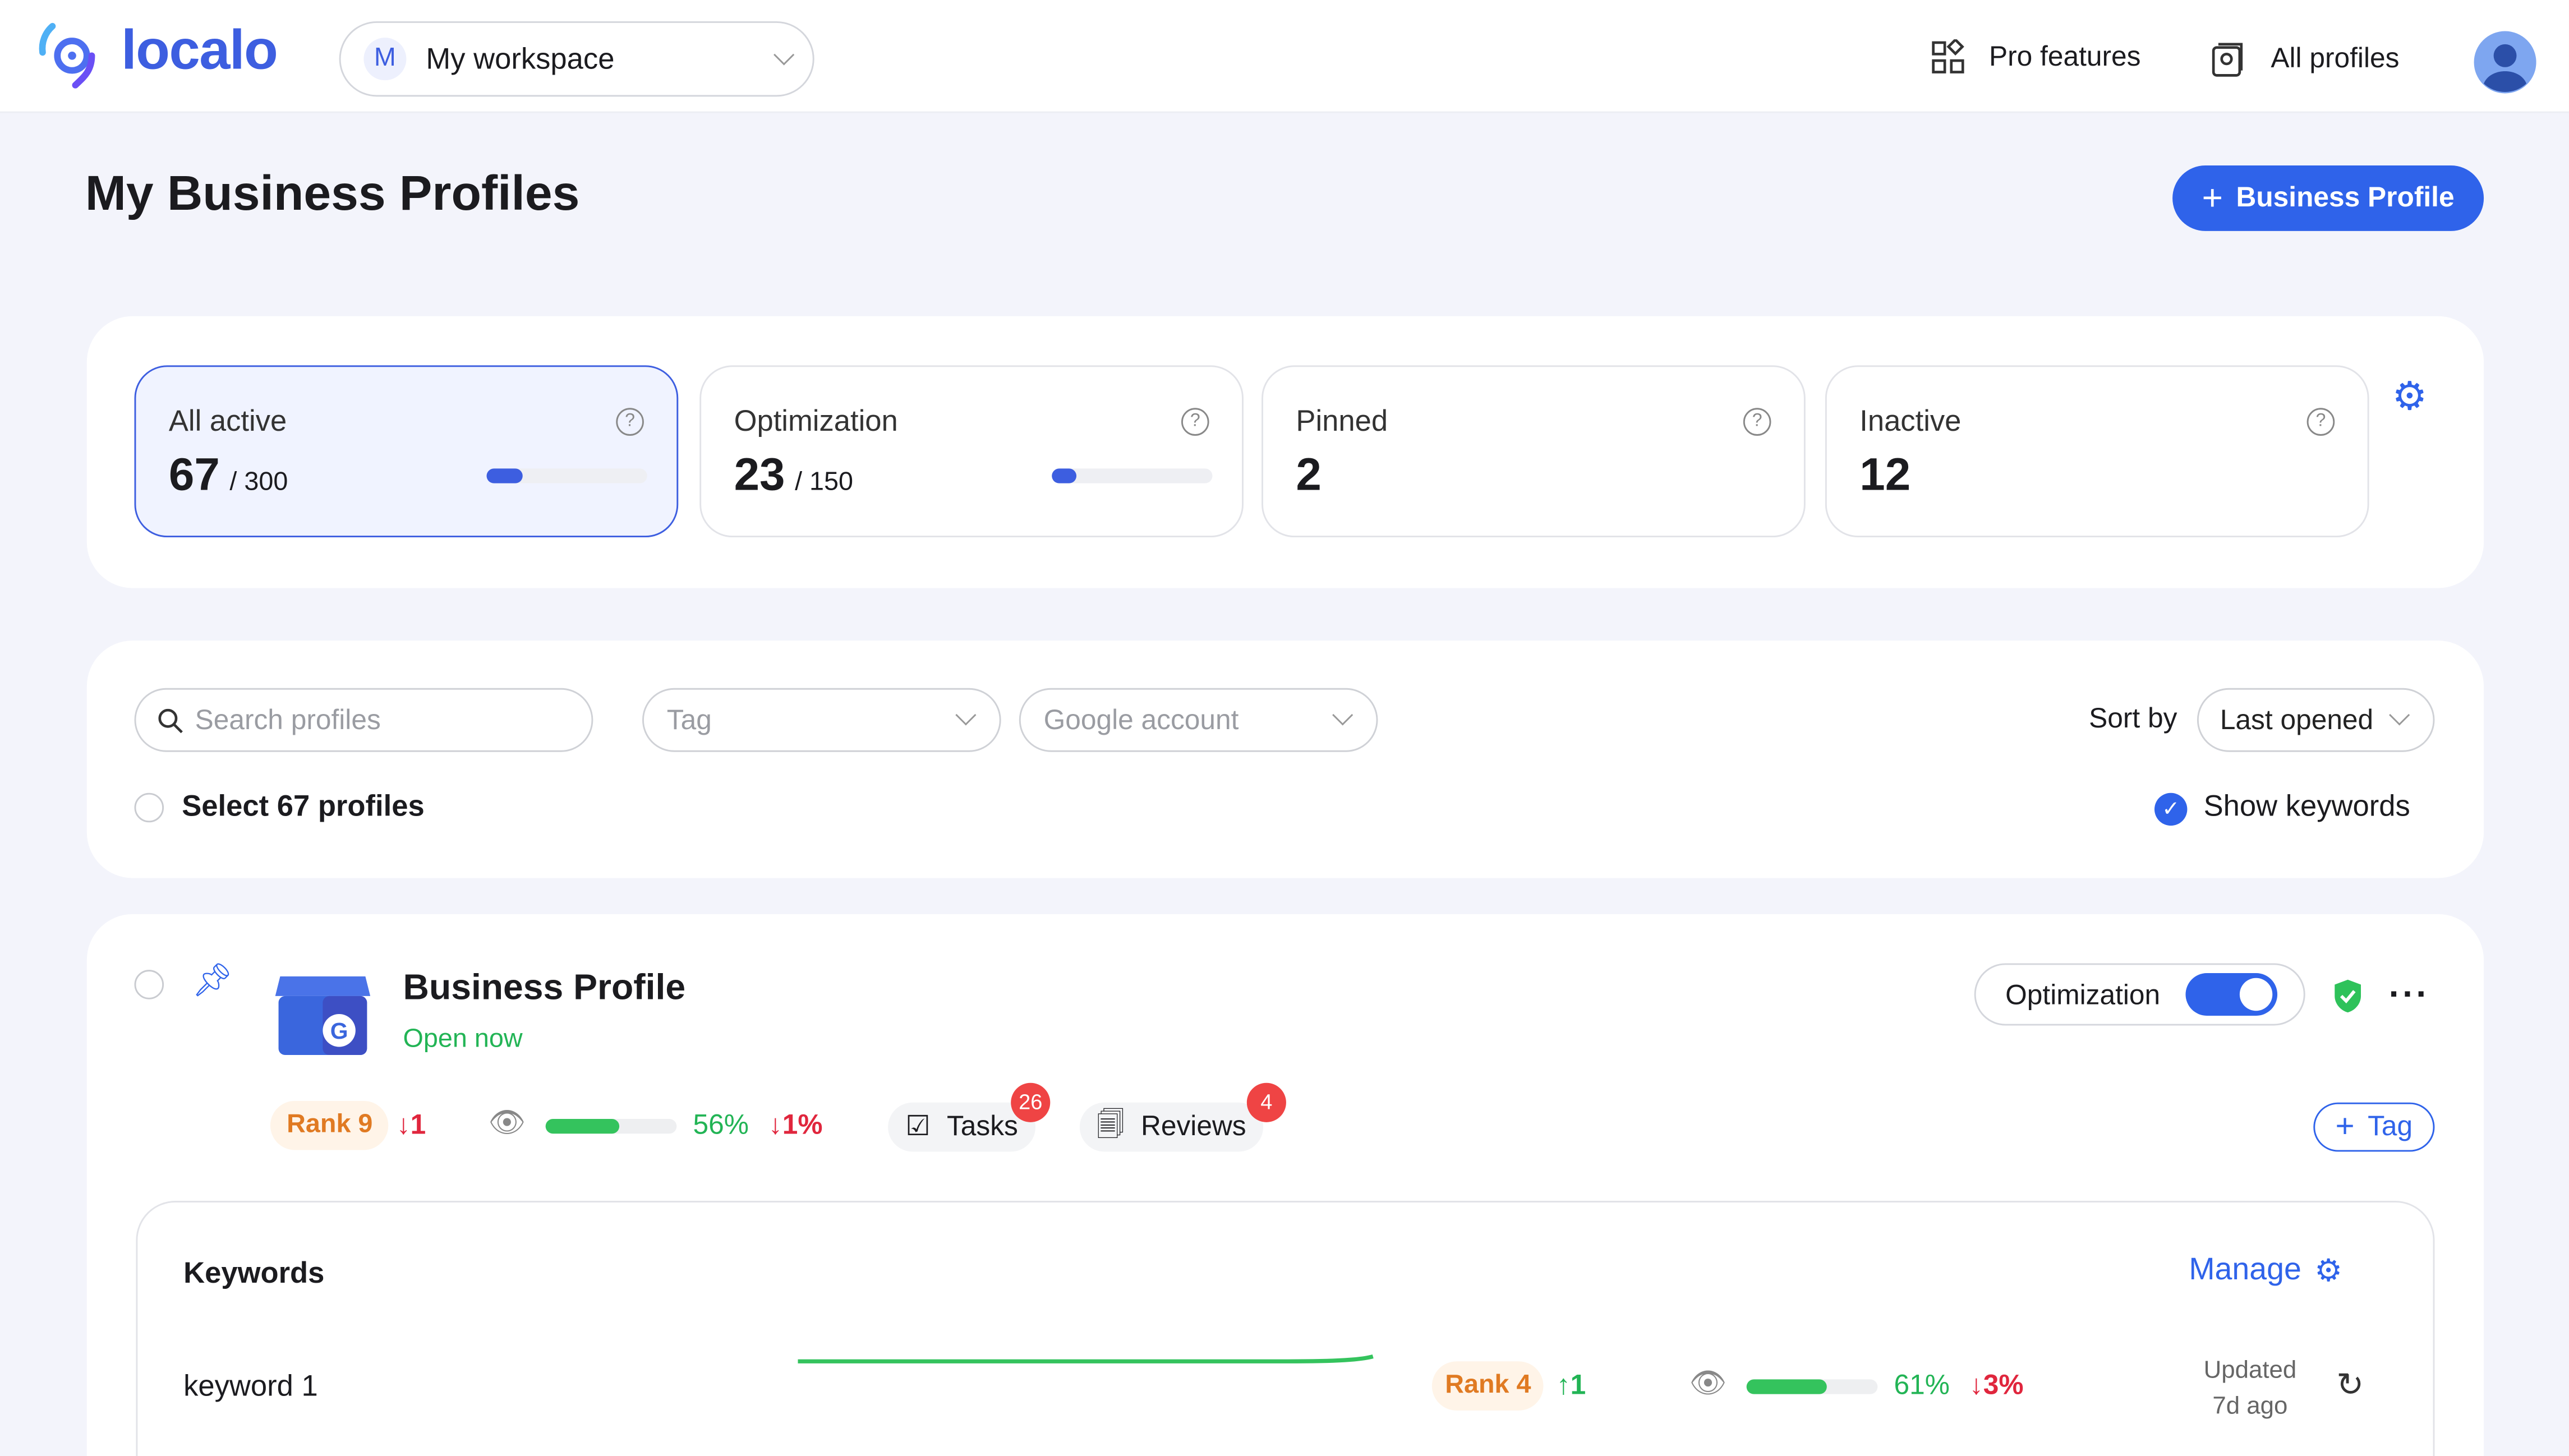 The width and height of the screenshot is (2569, 1456). I want to click on keyword-visibility-bar, so click(1812, 1386).